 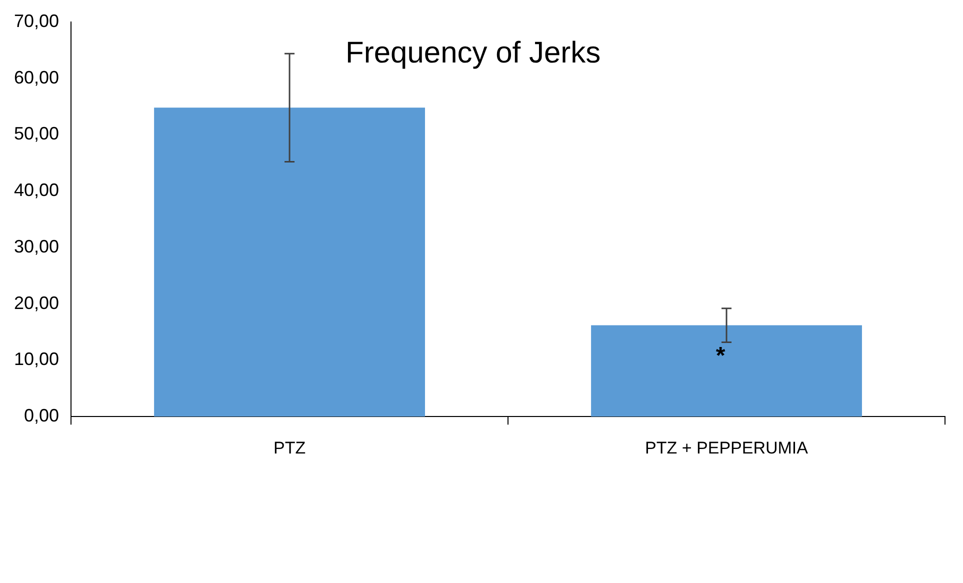 I want to click on y-tick-label: 50,00, so click(x=37, y=134).